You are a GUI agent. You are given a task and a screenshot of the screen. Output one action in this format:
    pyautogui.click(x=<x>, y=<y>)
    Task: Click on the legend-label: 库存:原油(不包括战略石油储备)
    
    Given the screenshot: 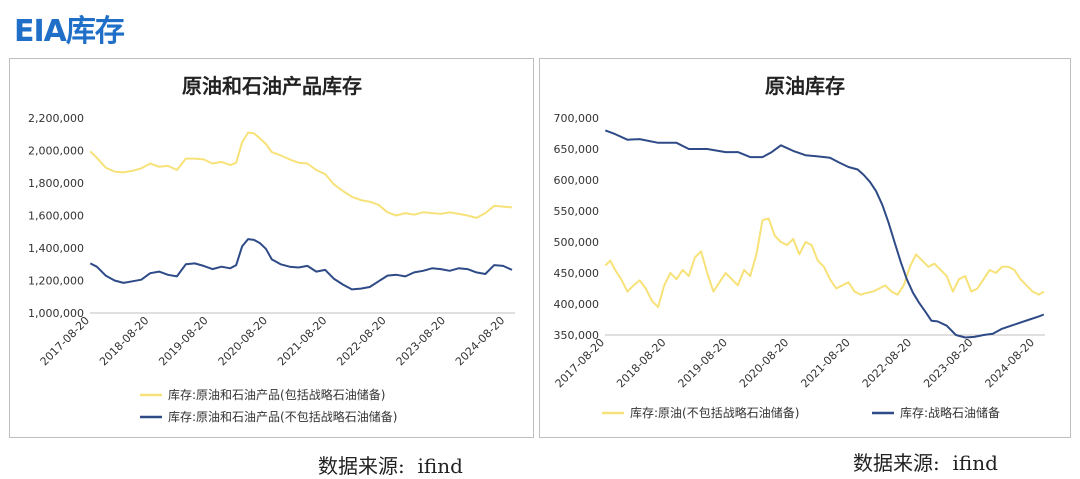 What is the action you would take?
    pyautogui.click(x=714, y=412)
    